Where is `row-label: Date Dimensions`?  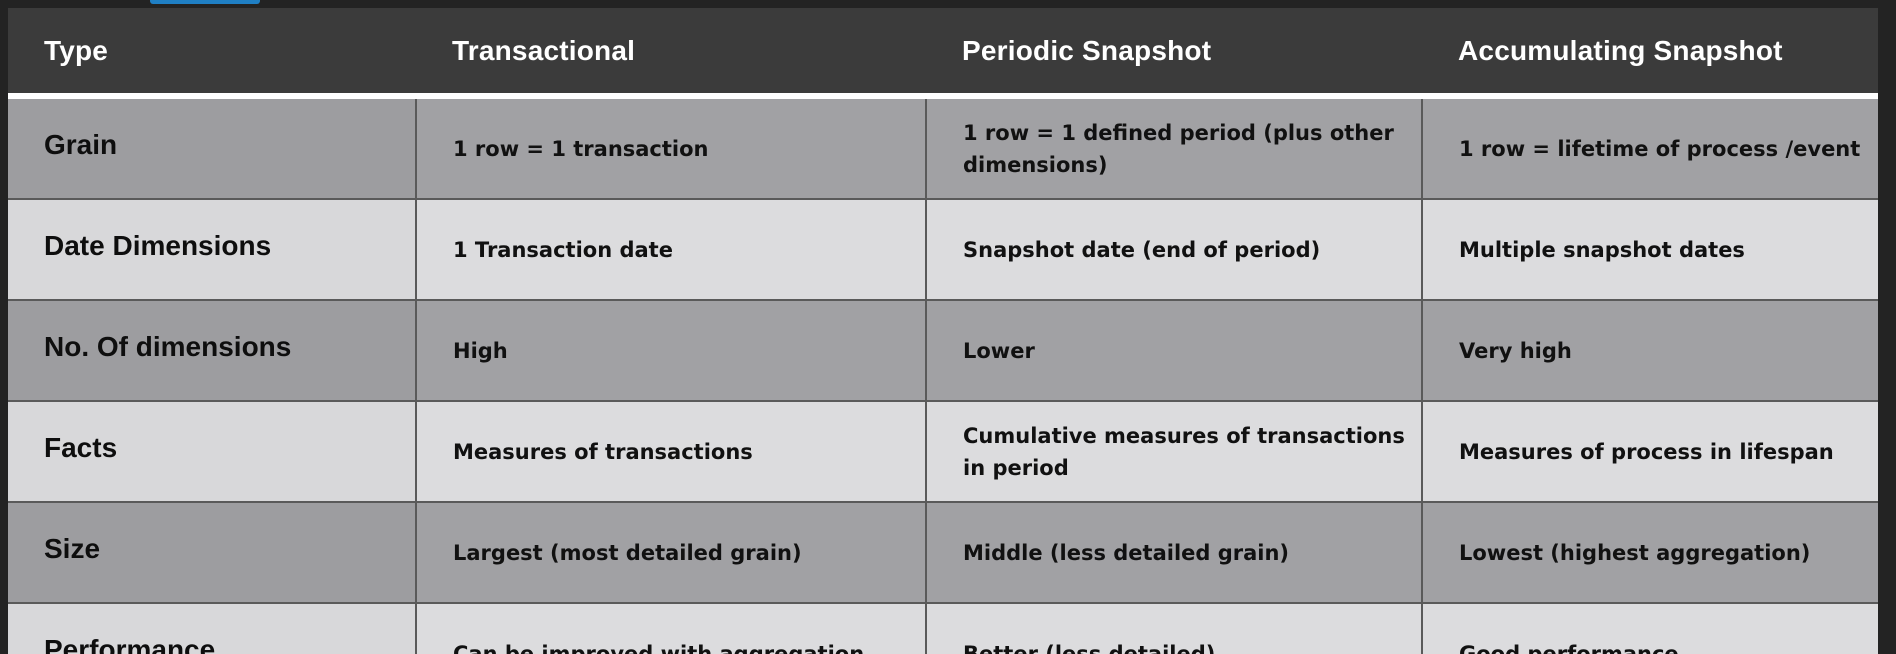
row-label: Date Dimensions is located at coordinates (212, 249).